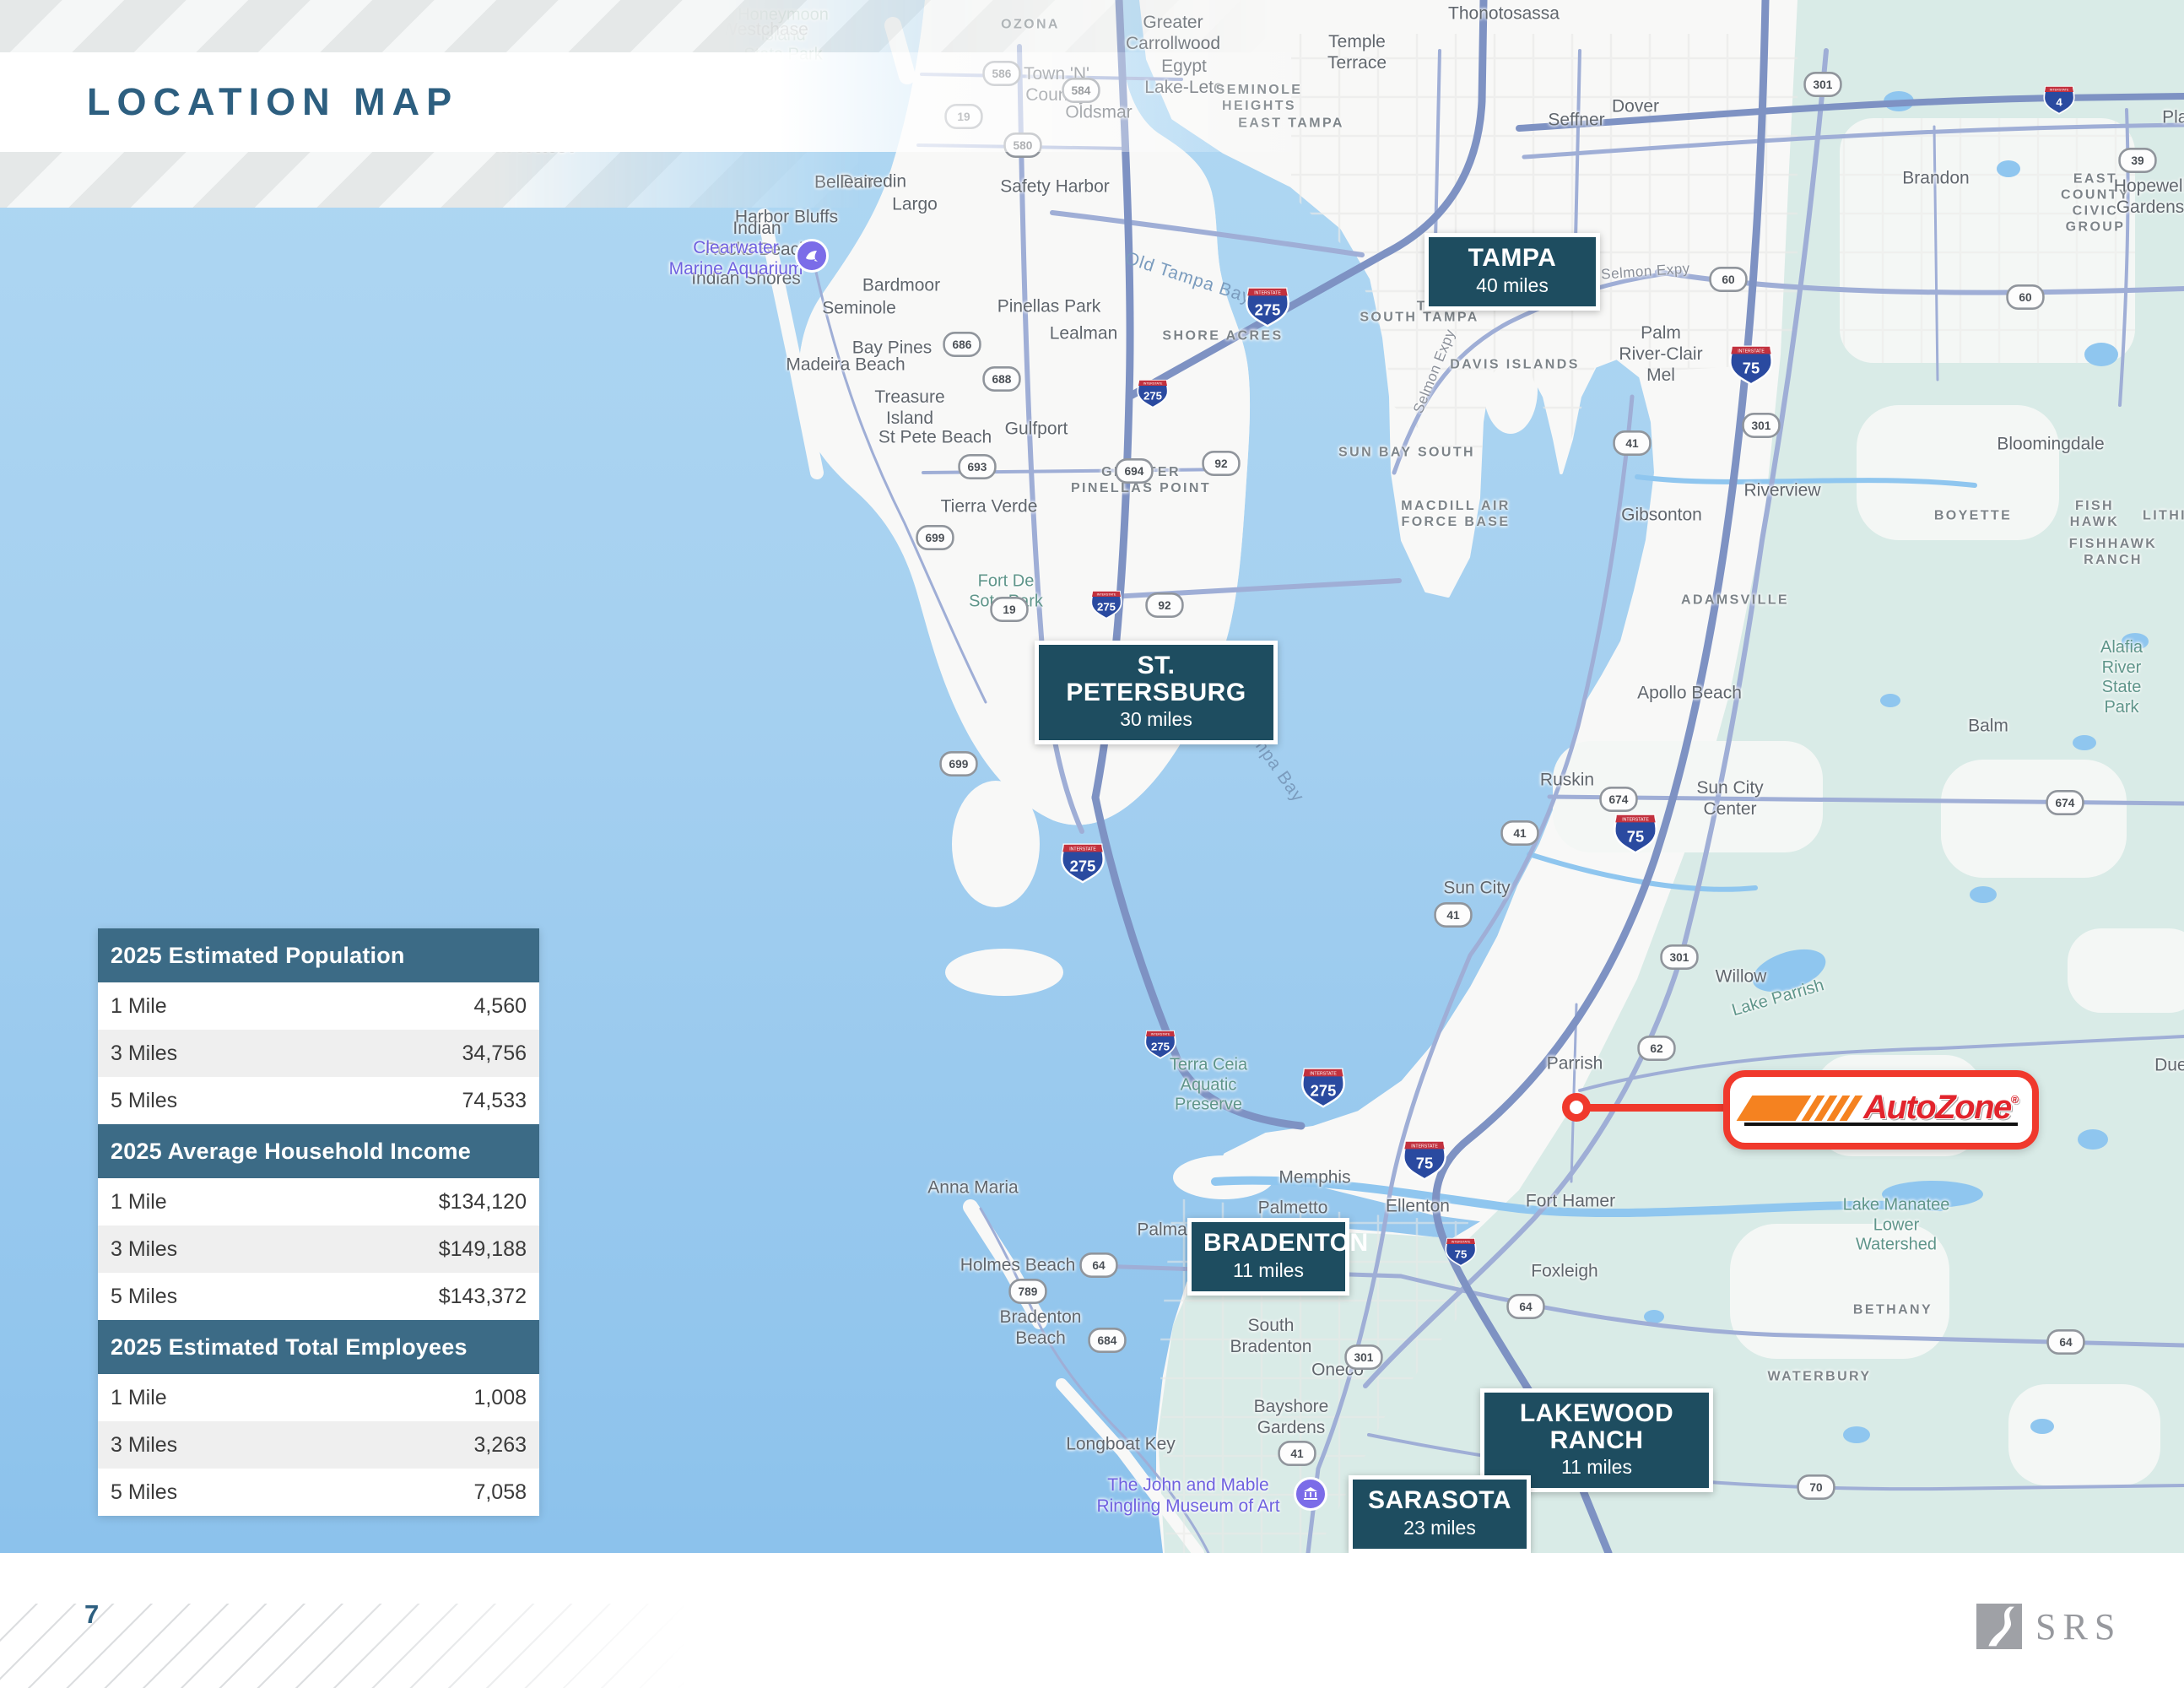 The height and width of the screenshot is (1688, 2184). I want to click on page-title: LOCATION MAP, so click(273, 101).